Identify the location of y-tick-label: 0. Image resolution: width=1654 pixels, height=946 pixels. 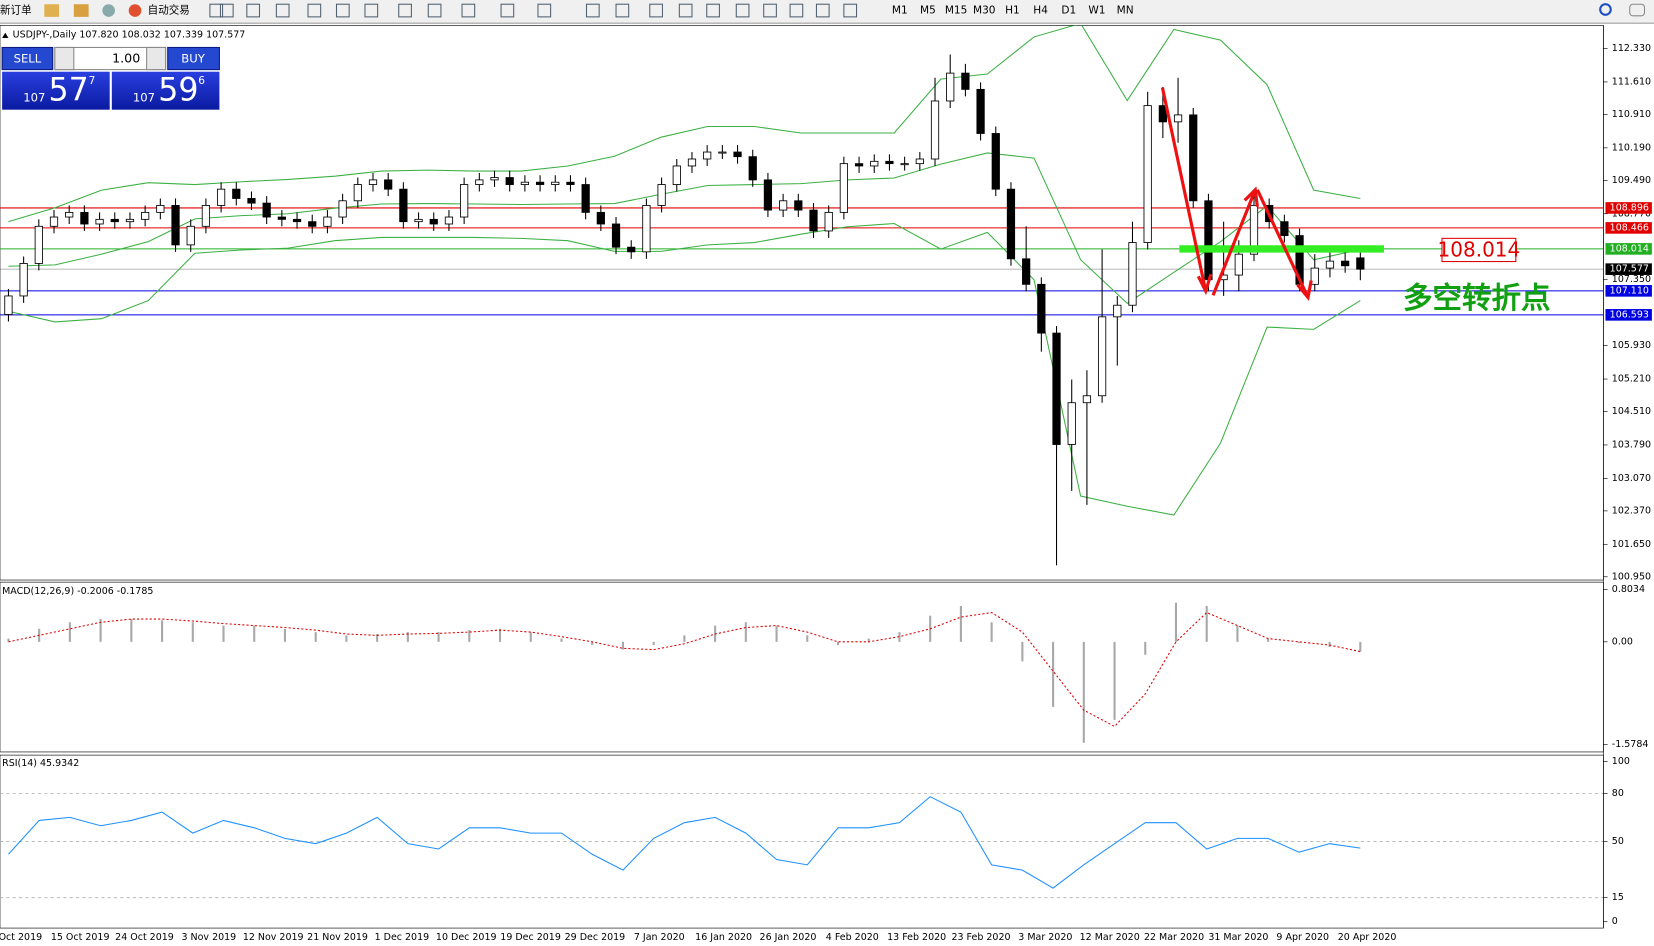
(1615, 921).